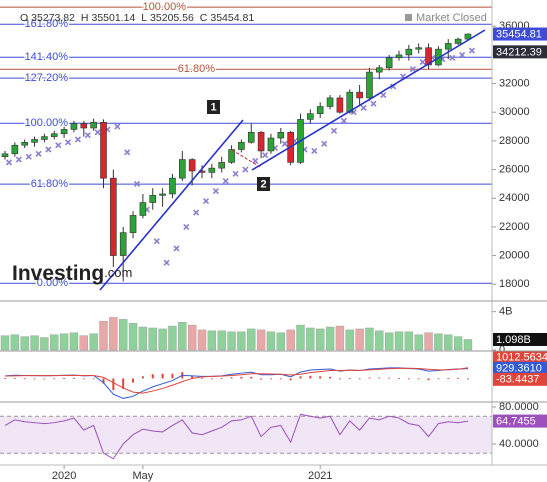 This screenshot has width=547, height=482. Describe the element at coordinates (514, 169) in the screenshot. I see `y-tick-label: 26000` at that location.